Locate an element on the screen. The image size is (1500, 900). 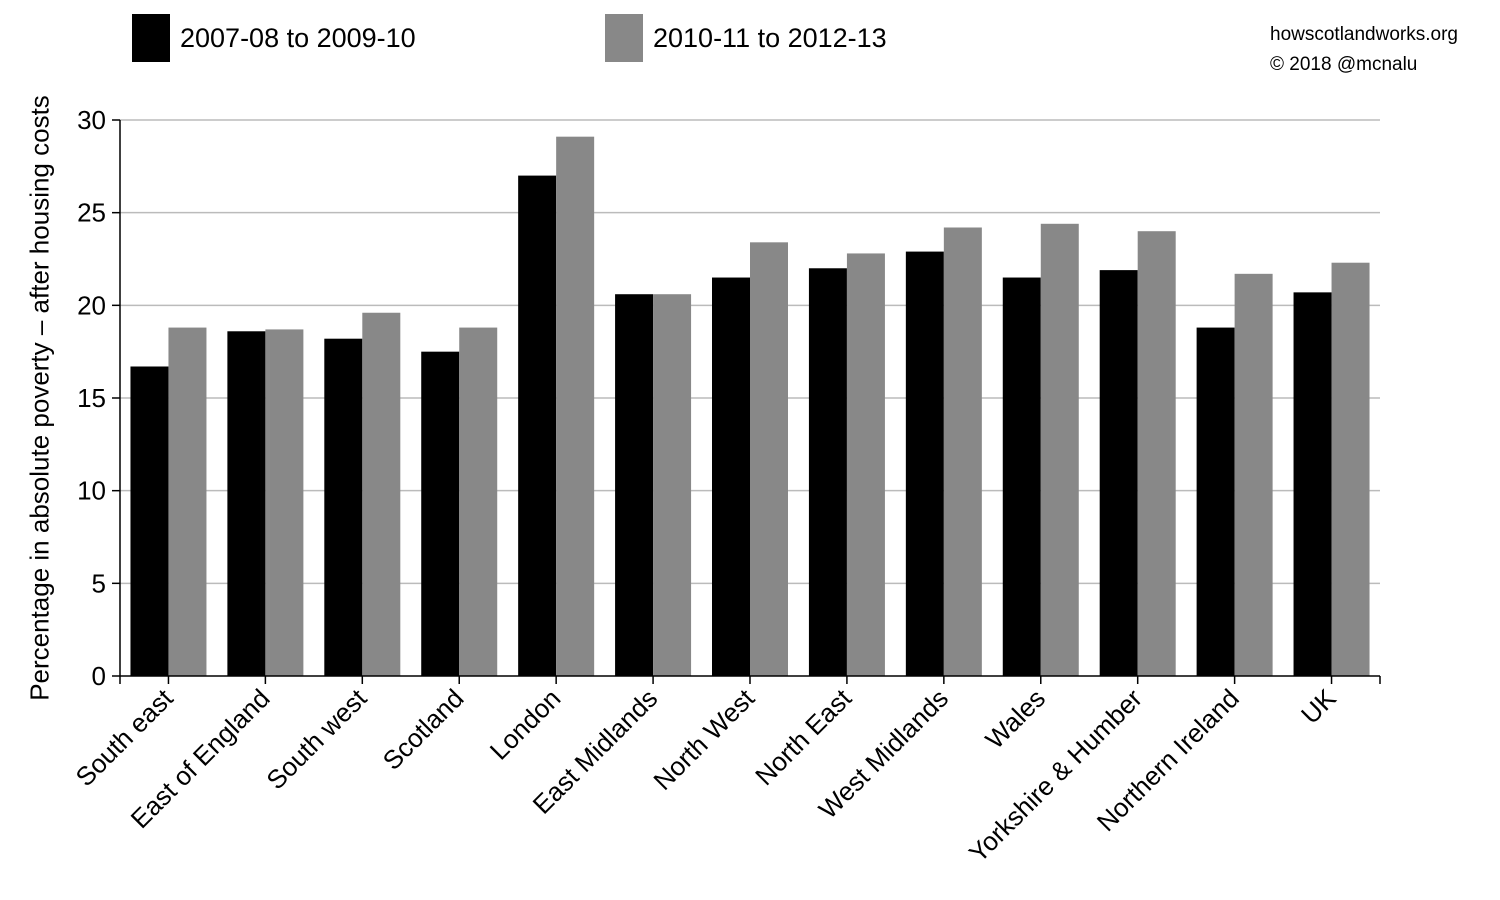
x-tick-label: UK is located at coordinates (1318, 706).